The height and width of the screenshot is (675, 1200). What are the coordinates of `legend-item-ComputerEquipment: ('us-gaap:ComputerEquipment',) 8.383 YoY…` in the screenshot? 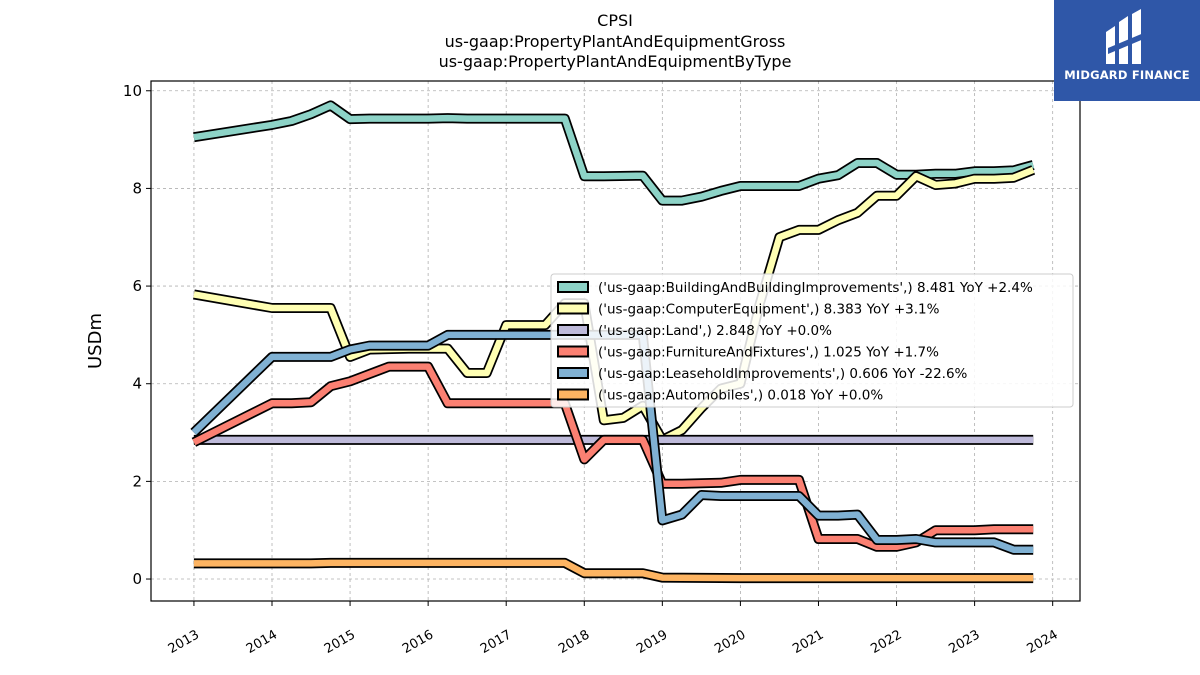 It's located at (748, 310).